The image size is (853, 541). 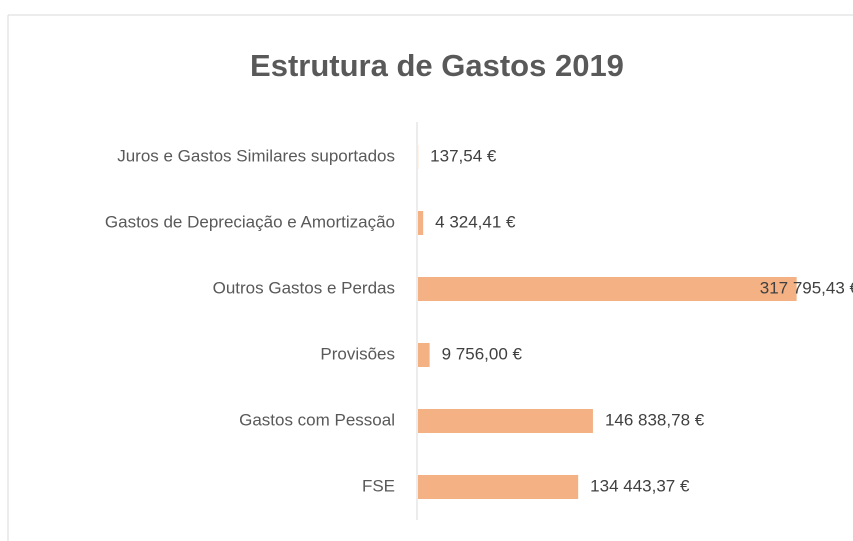 What do you see at coordinates (256, 155) in the screenshot?
I see `y-tick-label: Juros e Gastos Similares suportados` at bounding box center [256, 155].